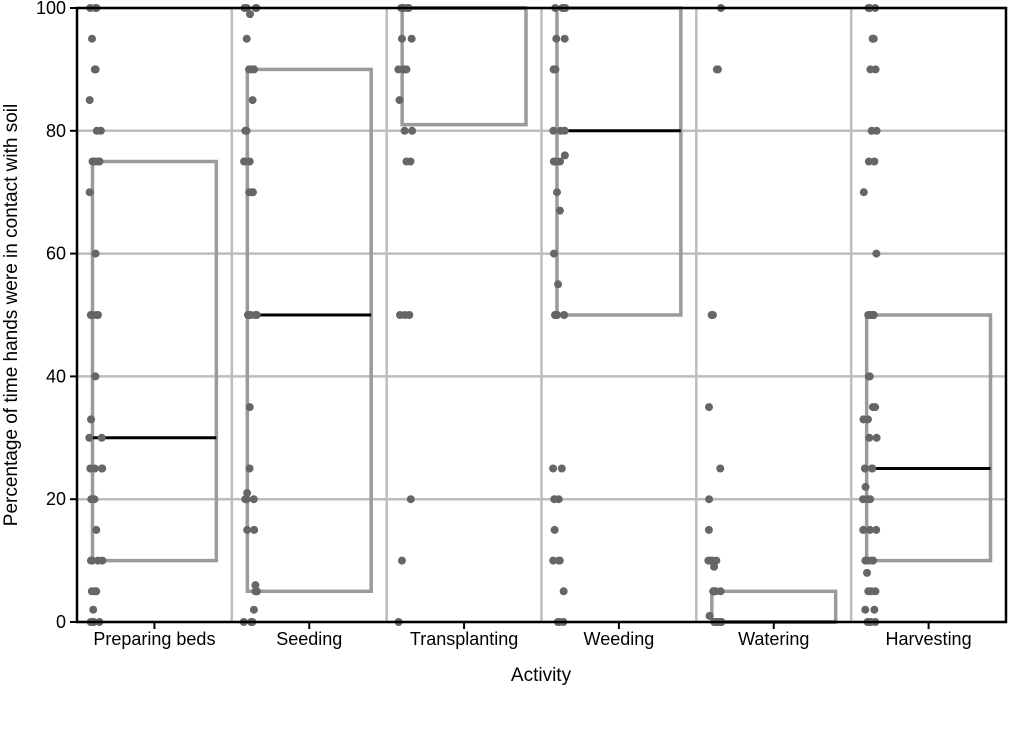 This screenshot has height=750, width=1015. What do you see at coordinates (619, 639) in the screenshot?
I see `x-tick-label: Weeding` at bounding box center [619, 639].